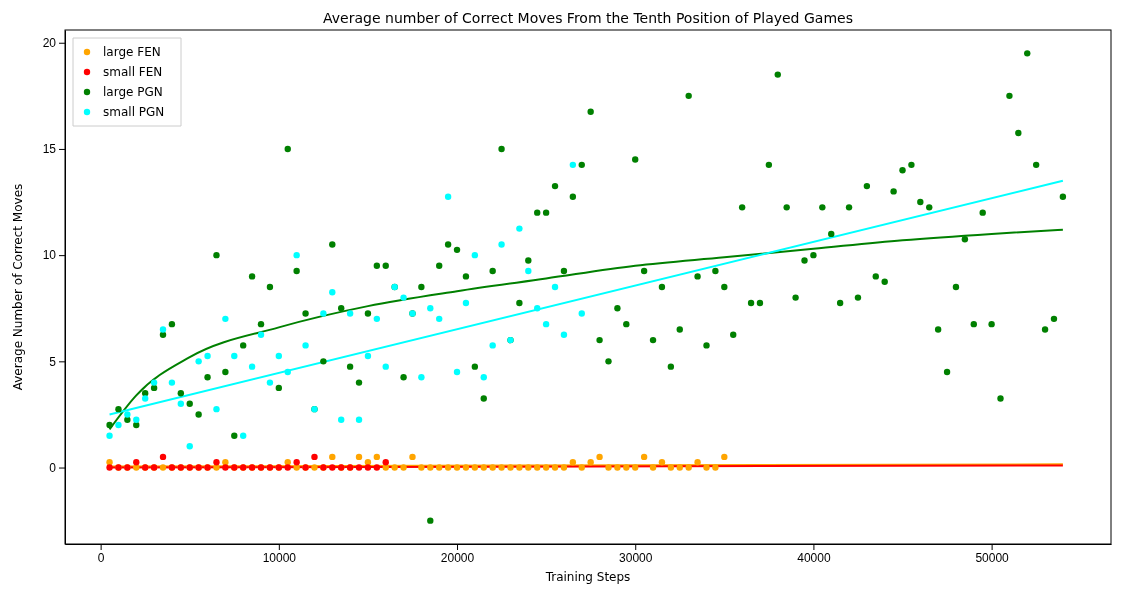 The height and width of the screenshot is (597, 1121). Describe the element at coordinates (814, 557) in the screenshot. I see `x-tick-label: 40000` at that location.